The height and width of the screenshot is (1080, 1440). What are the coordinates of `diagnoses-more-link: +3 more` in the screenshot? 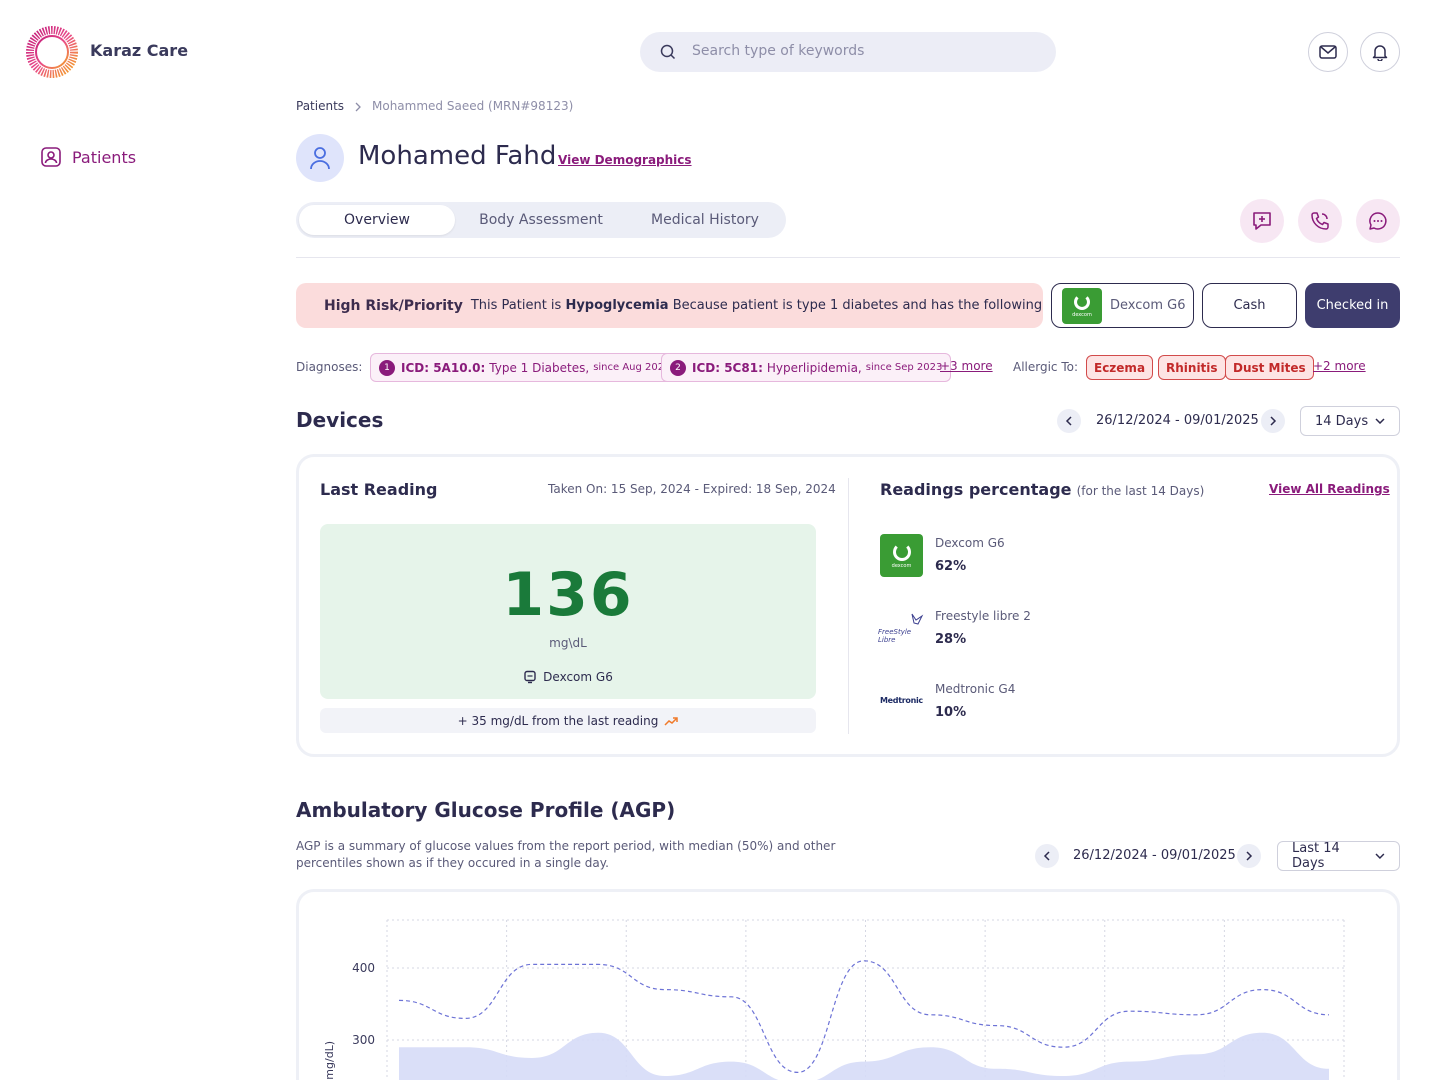 It's located at (966, 366).